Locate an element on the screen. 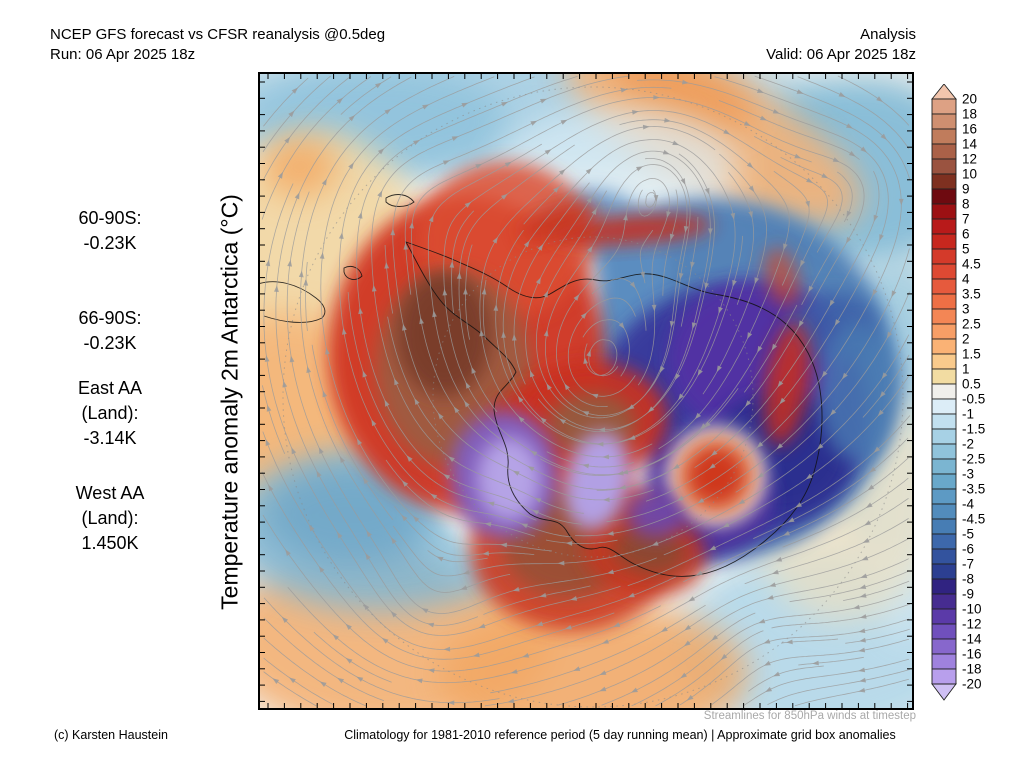 The height and width of the screenshot is (768, 1024). colorbar-tick-label: 8 is located at coordinates (966, 204).